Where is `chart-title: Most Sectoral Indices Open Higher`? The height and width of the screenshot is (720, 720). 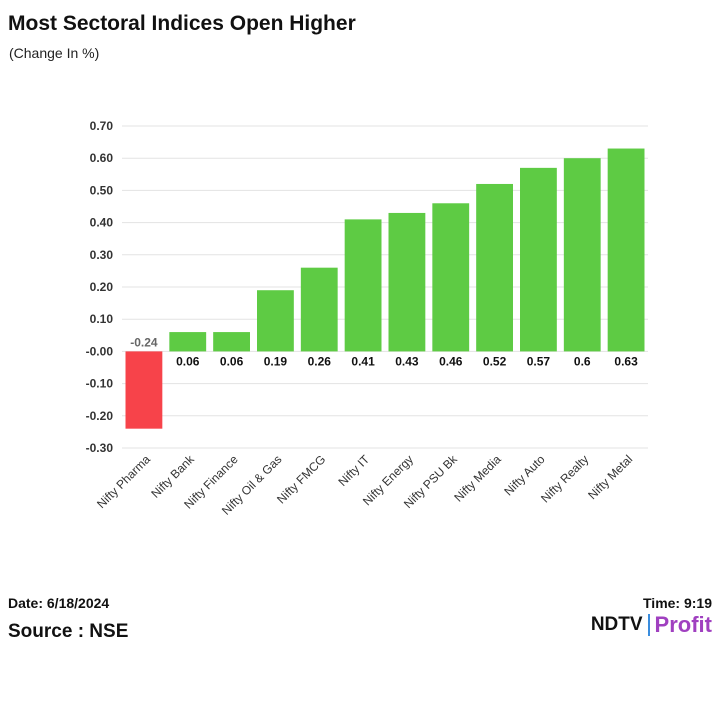
chart-title: Most Sectoral Indices Open Higher is located at coordinates (182, 23).